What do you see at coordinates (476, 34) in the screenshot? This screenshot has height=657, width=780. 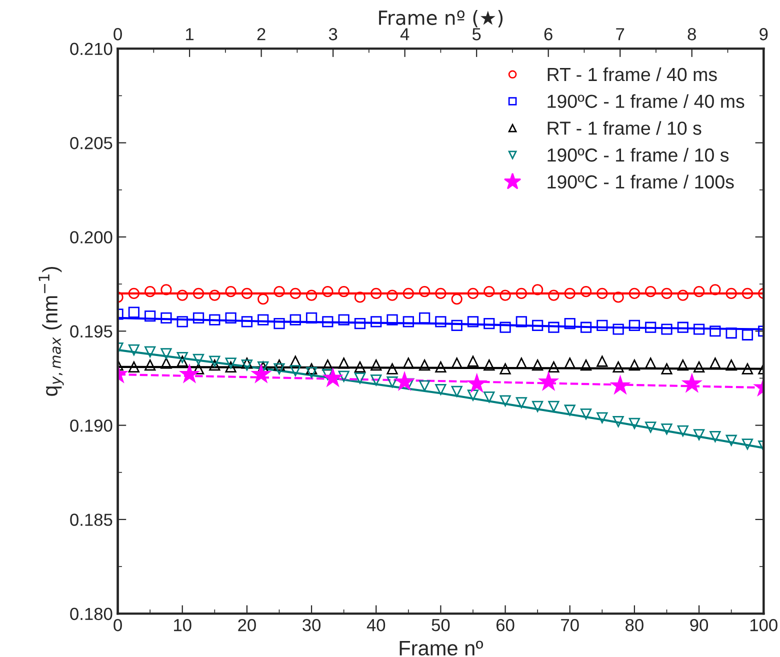 I see `x2-tick-label: 5` at bounding box center [476, 34].